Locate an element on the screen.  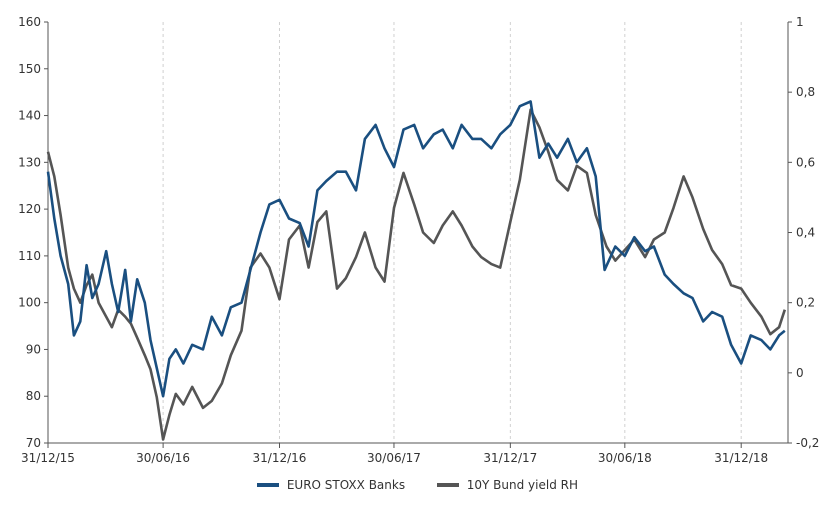
y-left-tick-label: 70 is located at coordinates (33, 443).